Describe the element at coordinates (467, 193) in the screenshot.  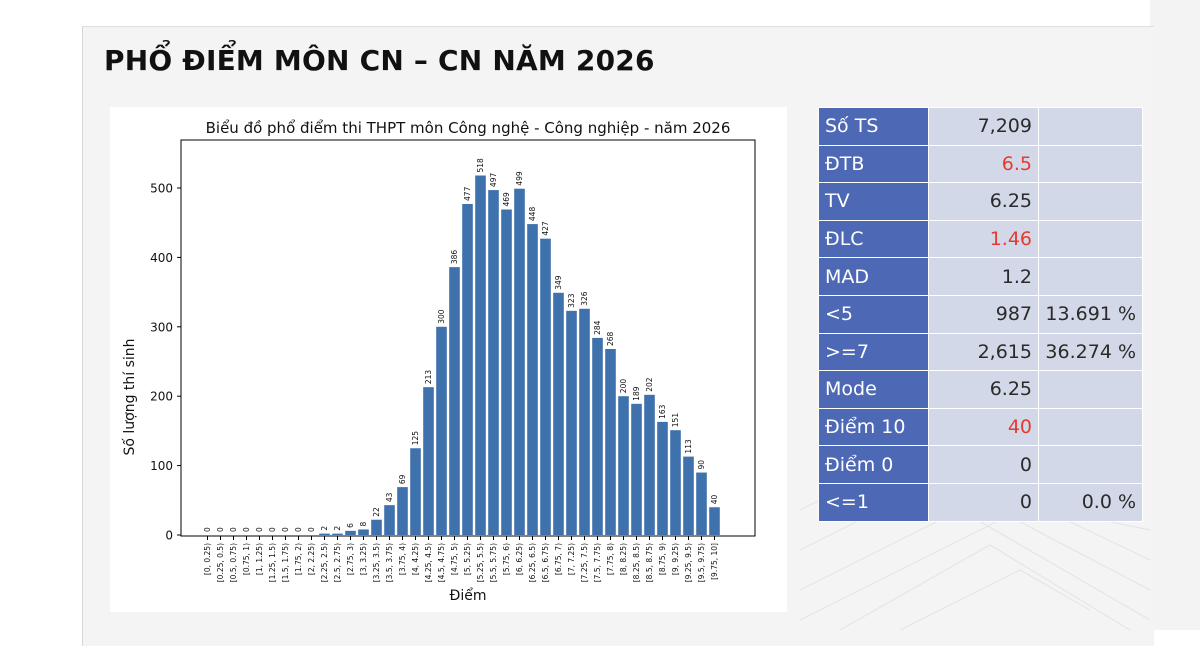
I see `bar-value-label: 477` at that location.